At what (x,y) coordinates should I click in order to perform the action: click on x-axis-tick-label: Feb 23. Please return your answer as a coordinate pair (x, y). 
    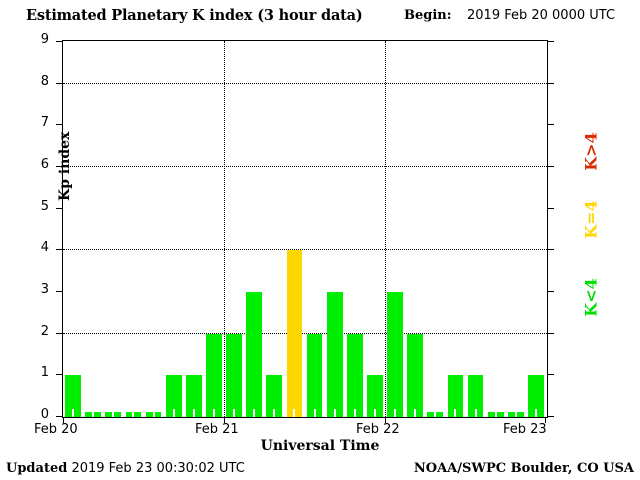
    Looking at the image, I should click on (525, 429).